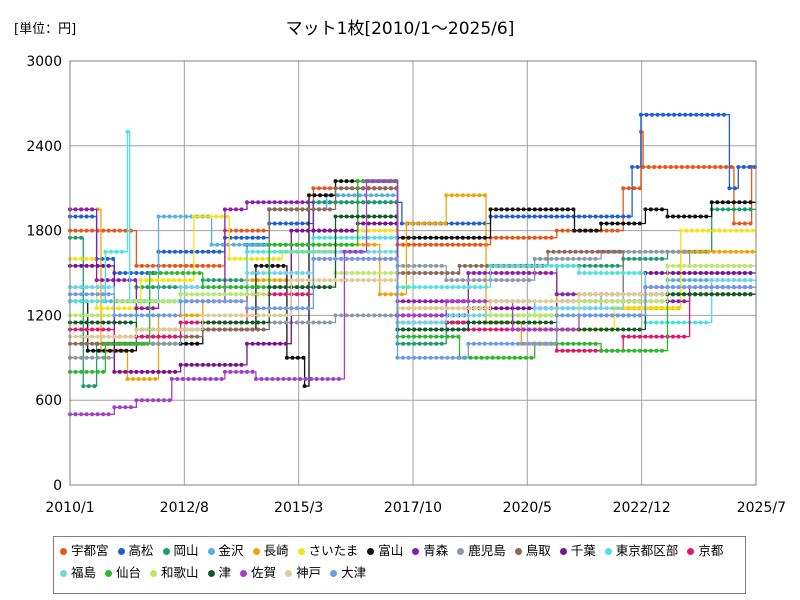 Image resolution: width=800 pixels, height=600 pixels. Describe the element at coordinates (481, 551) in the screenshot. I see `legend-item: 鹿児島` at that location.